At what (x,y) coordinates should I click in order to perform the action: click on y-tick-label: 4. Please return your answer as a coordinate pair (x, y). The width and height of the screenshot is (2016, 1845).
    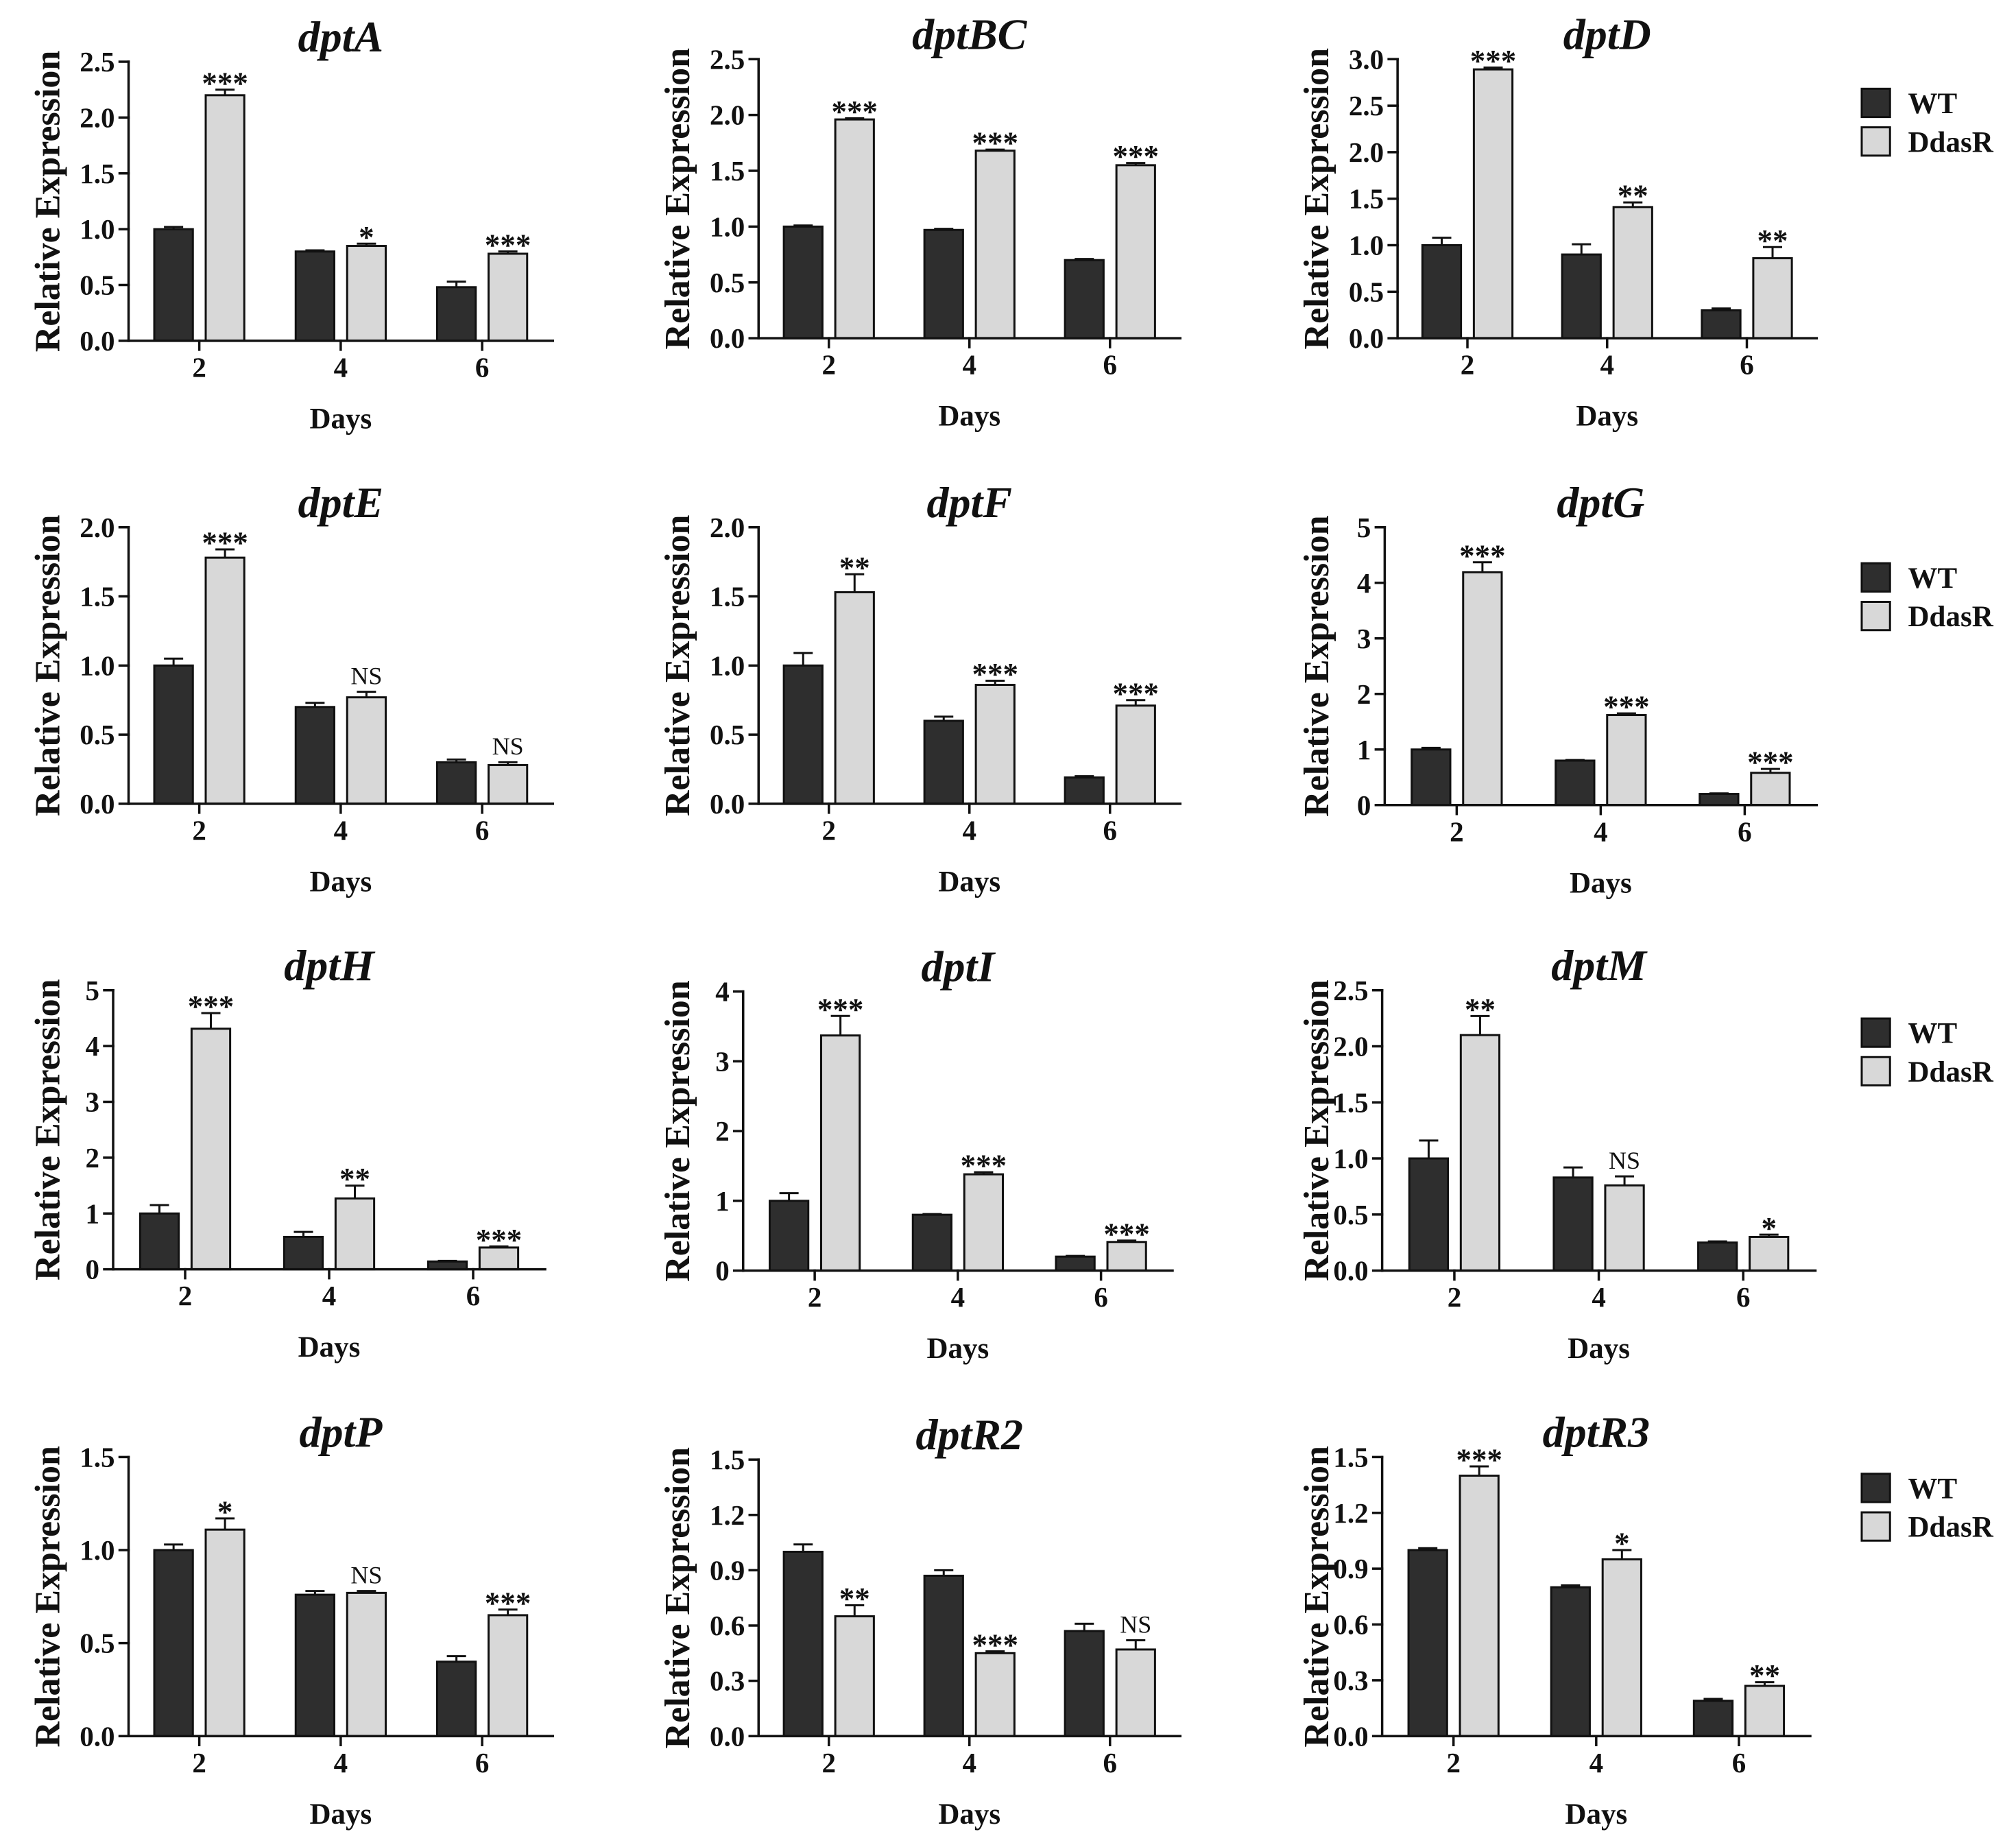
    Looking at the image, I should click on (1364, 583).